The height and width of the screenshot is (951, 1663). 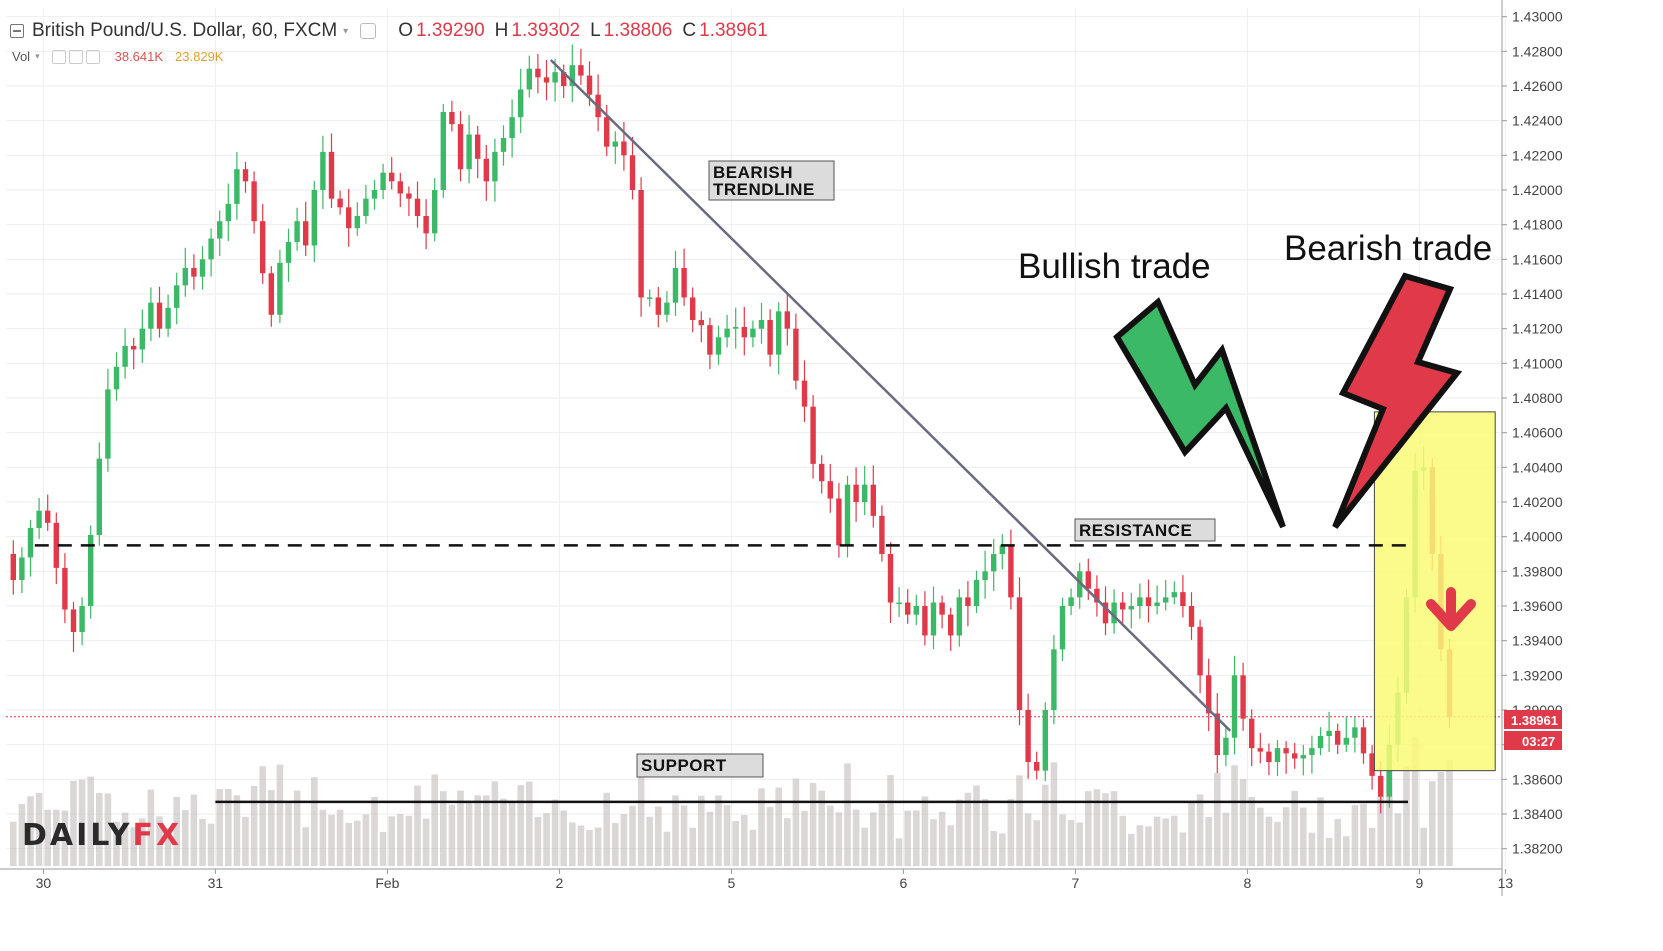 I want to click on volume-header: Vol ▾ 38.641K 23.829K, so click(x=117, y=56).